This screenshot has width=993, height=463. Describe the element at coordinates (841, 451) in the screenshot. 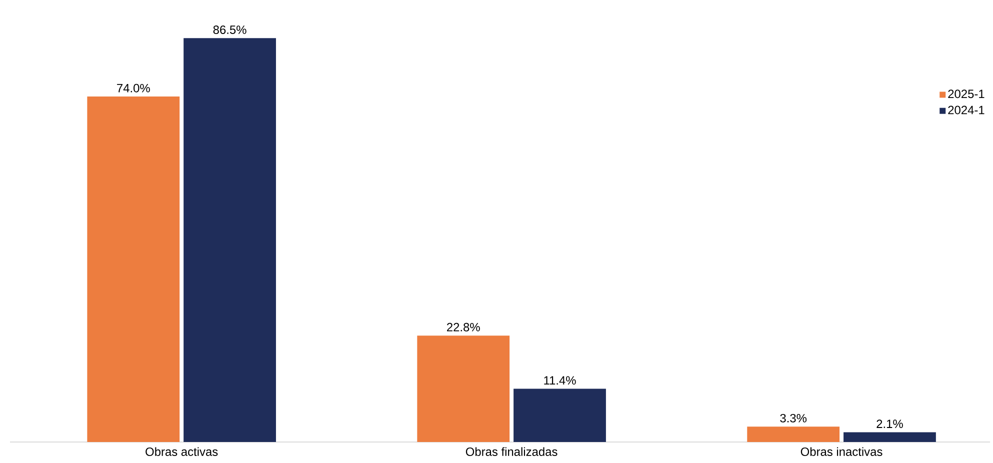

I see `x-tick-label: Obras inactivas` at that location.